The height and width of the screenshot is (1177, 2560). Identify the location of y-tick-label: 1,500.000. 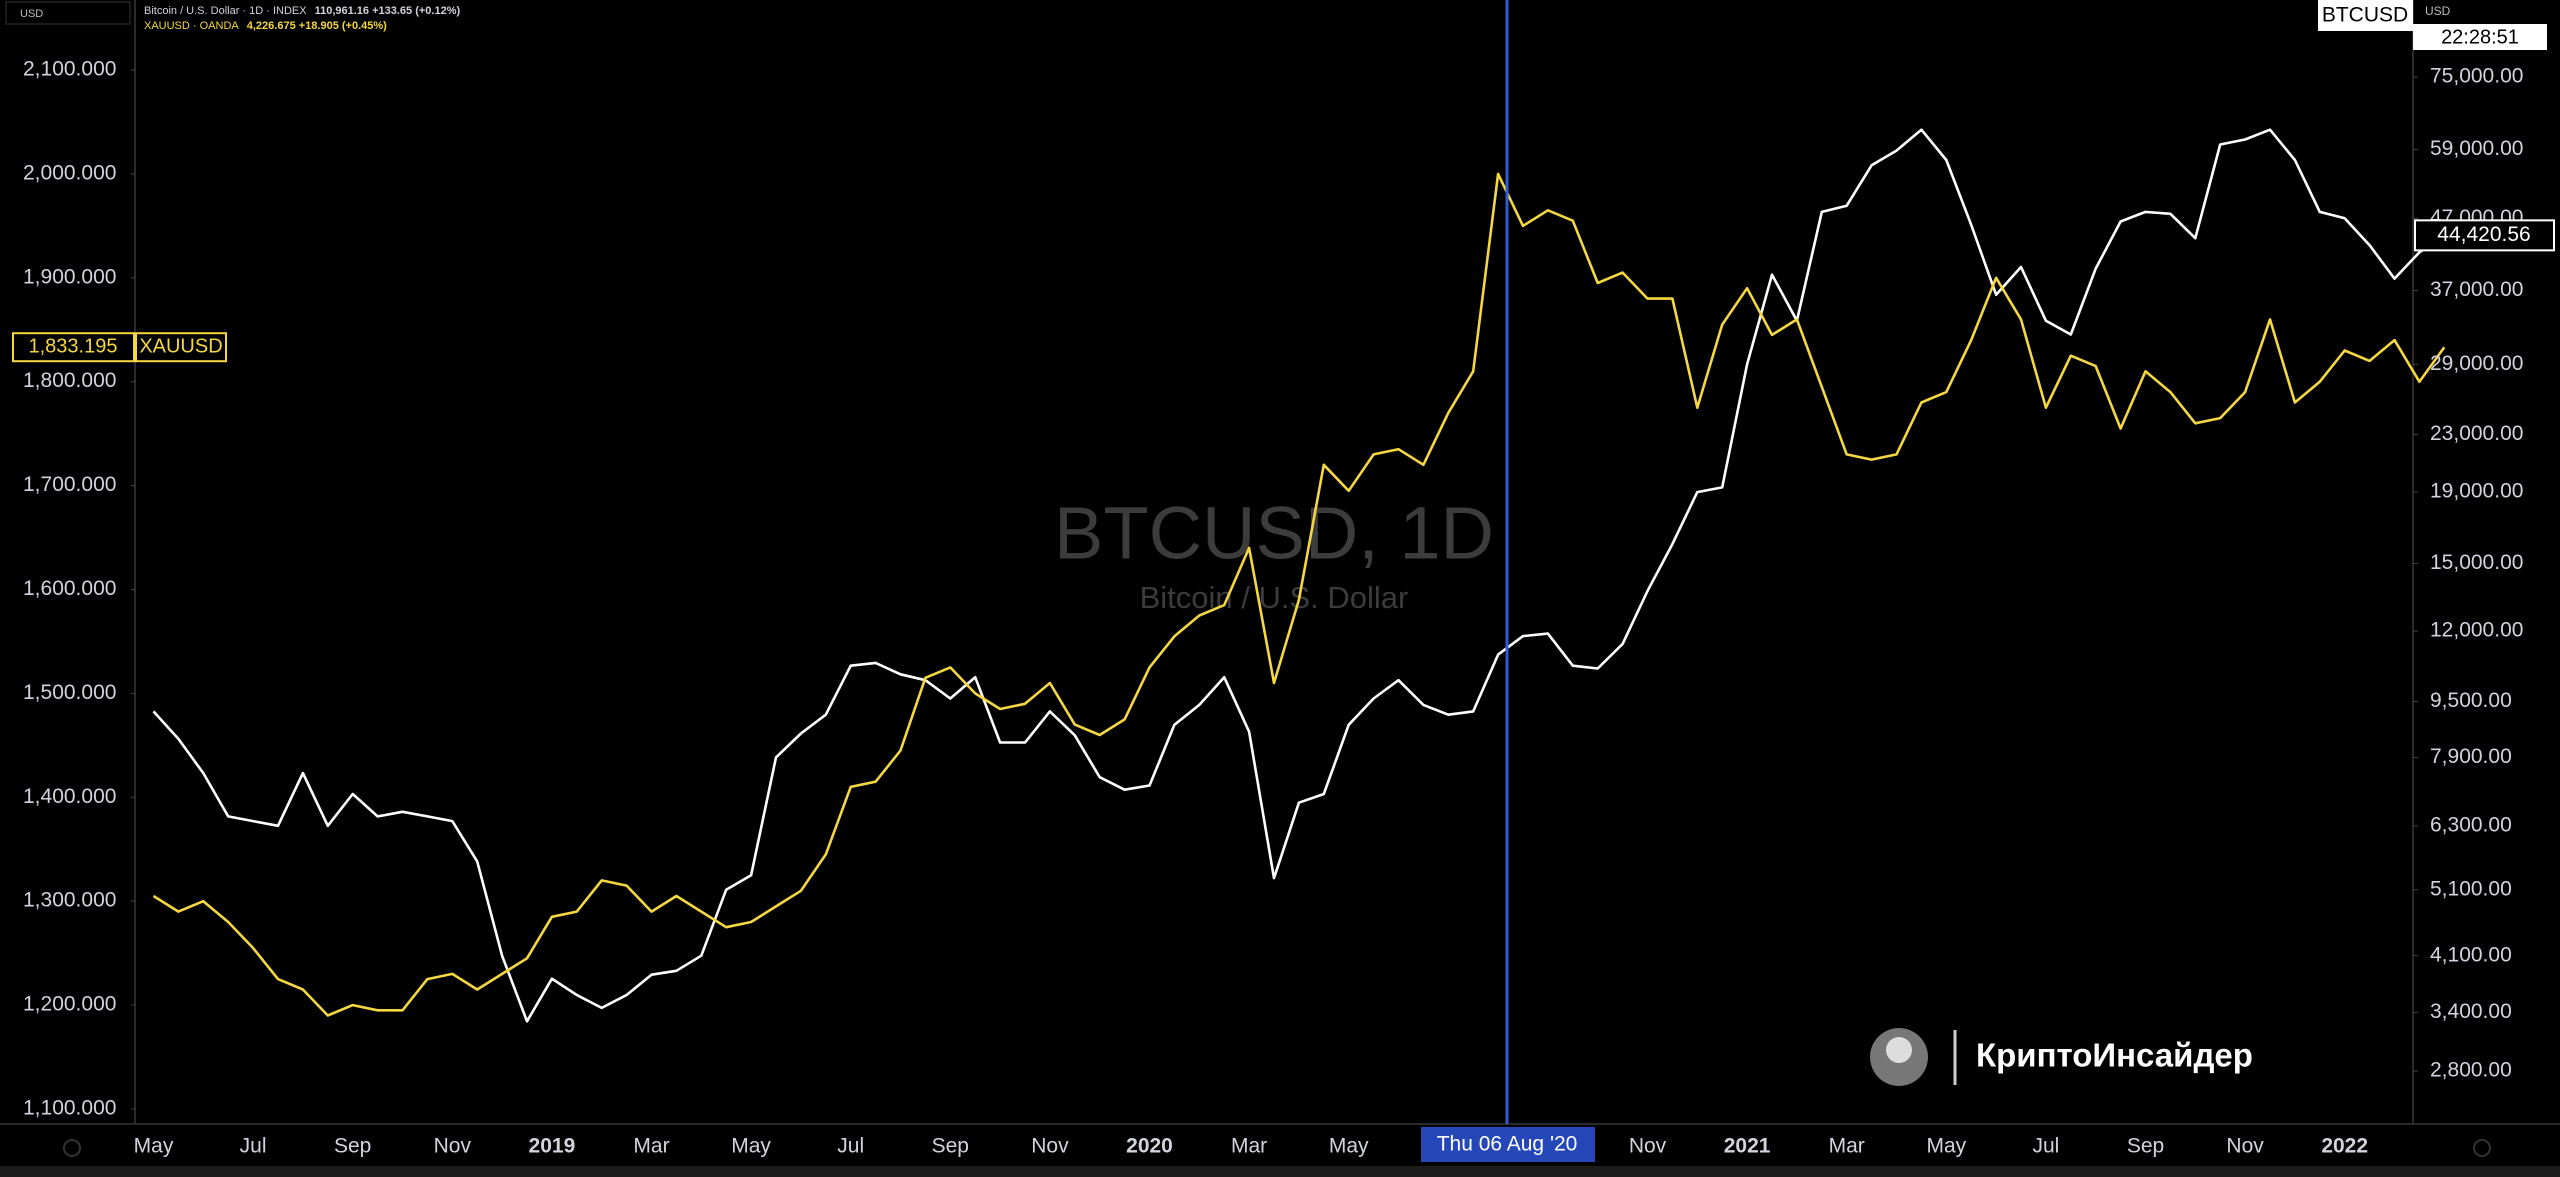
(69, 692).